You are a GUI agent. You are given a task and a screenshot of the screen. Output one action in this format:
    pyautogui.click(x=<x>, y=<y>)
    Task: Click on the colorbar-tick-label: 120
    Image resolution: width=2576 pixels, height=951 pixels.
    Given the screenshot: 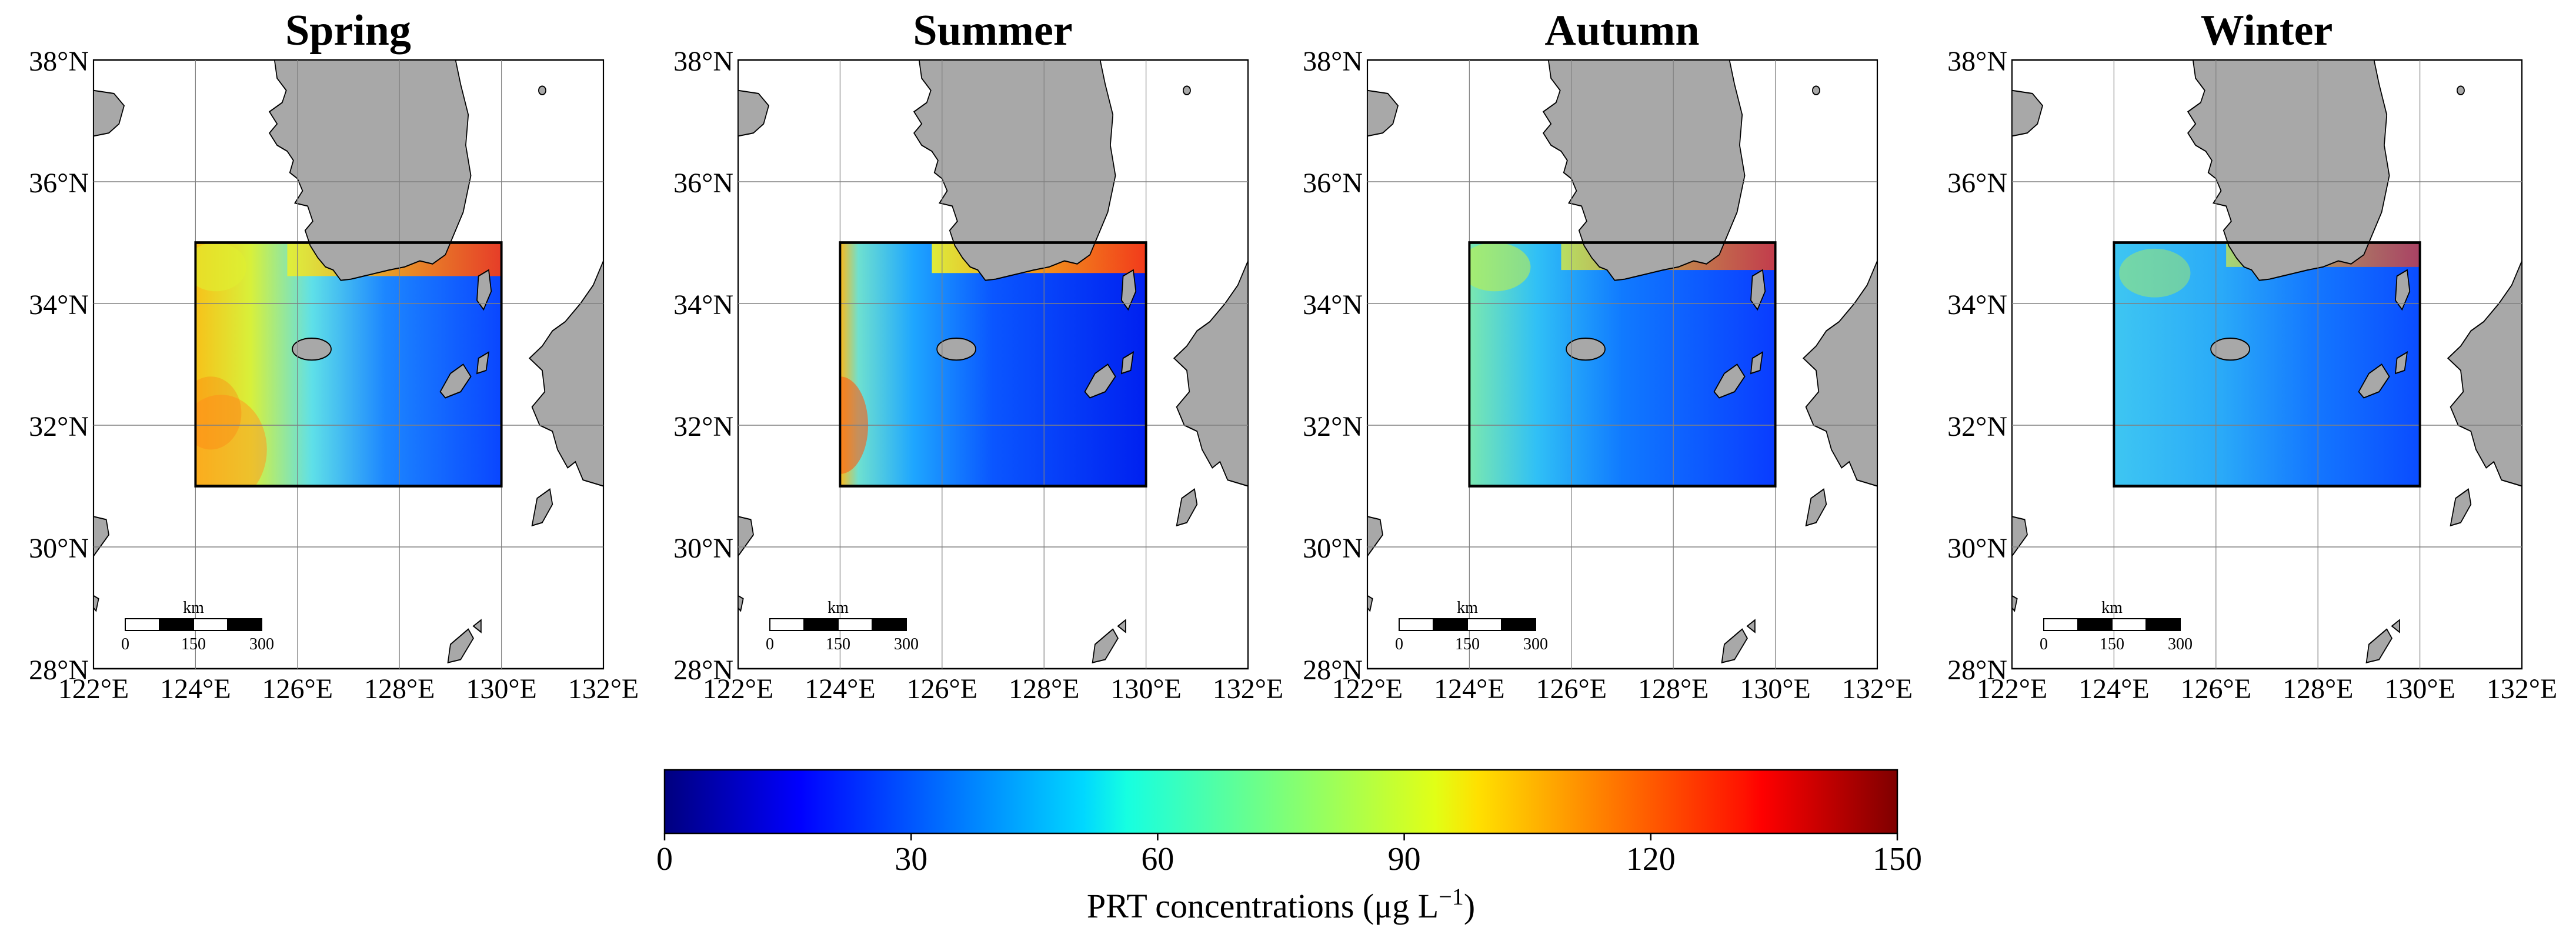 What is the action you would take?
    pyautogui.click(x=1651, y=859)
    